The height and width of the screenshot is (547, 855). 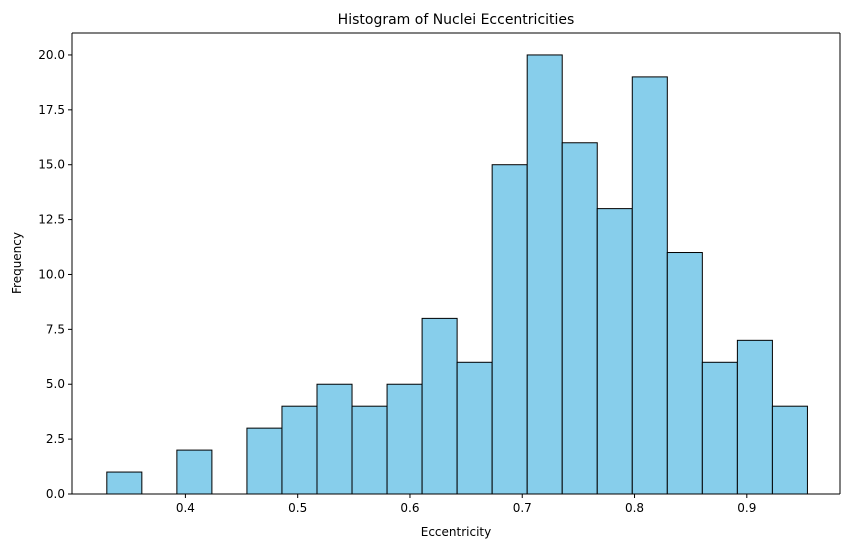 I want to click on x-tick-label: 0.5, so click(x=297, y=508).